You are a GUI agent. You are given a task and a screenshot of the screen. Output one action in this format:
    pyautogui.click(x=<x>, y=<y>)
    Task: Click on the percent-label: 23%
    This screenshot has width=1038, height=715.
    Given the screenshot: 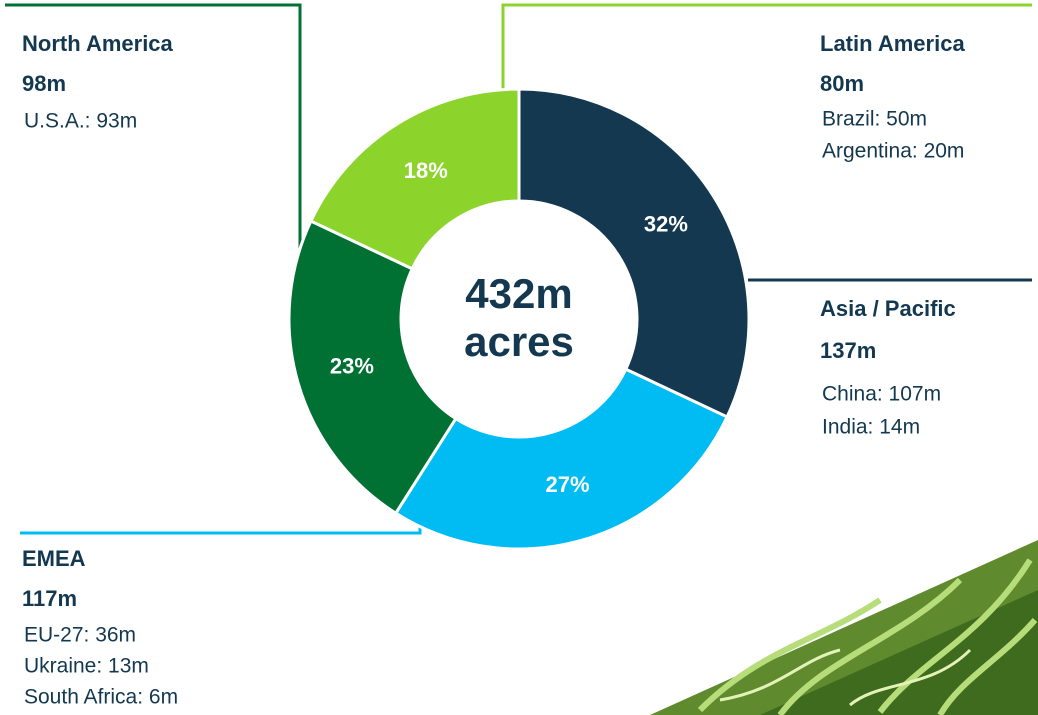 What is the action you would take?
    pyautogui.click(x=352, y=365)
    